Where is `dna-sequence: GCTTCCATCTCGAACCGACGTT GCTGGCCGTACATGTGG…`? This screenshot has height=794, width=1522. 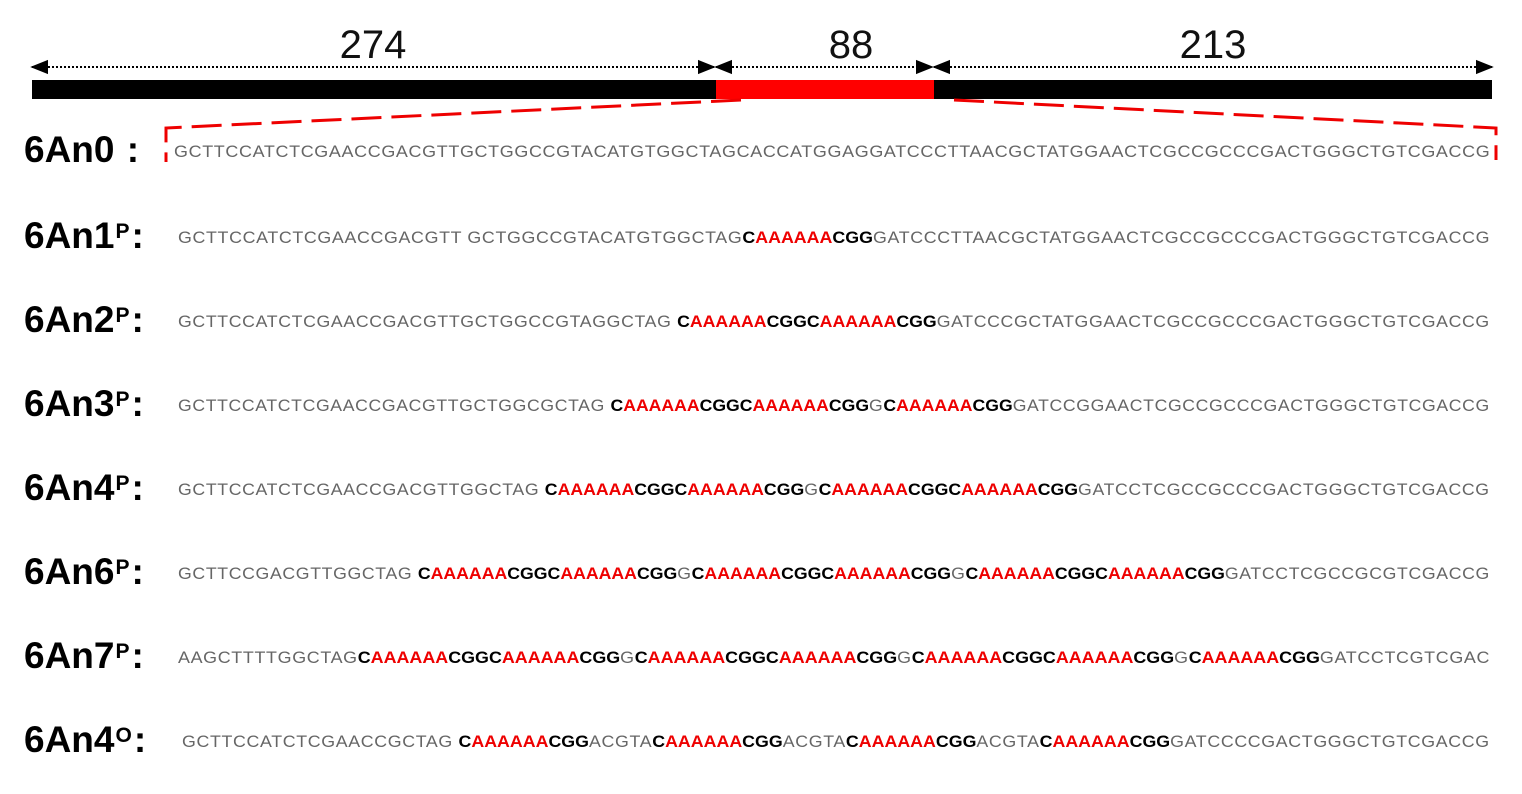 dna-sequence: GCTTCCATCTCGAACCGACGTT GCTGGCCGTACATGTGG… is located at coordinates (834, 238).